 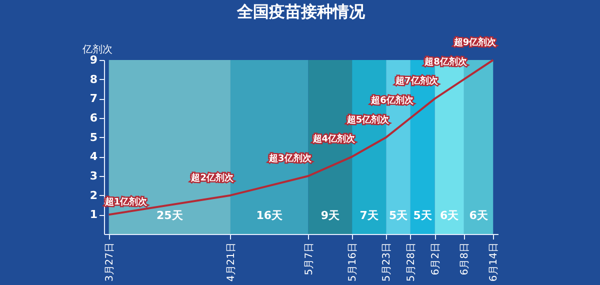 I want to click on x-tick-label: 6月2日, so click(x=436, y=259).